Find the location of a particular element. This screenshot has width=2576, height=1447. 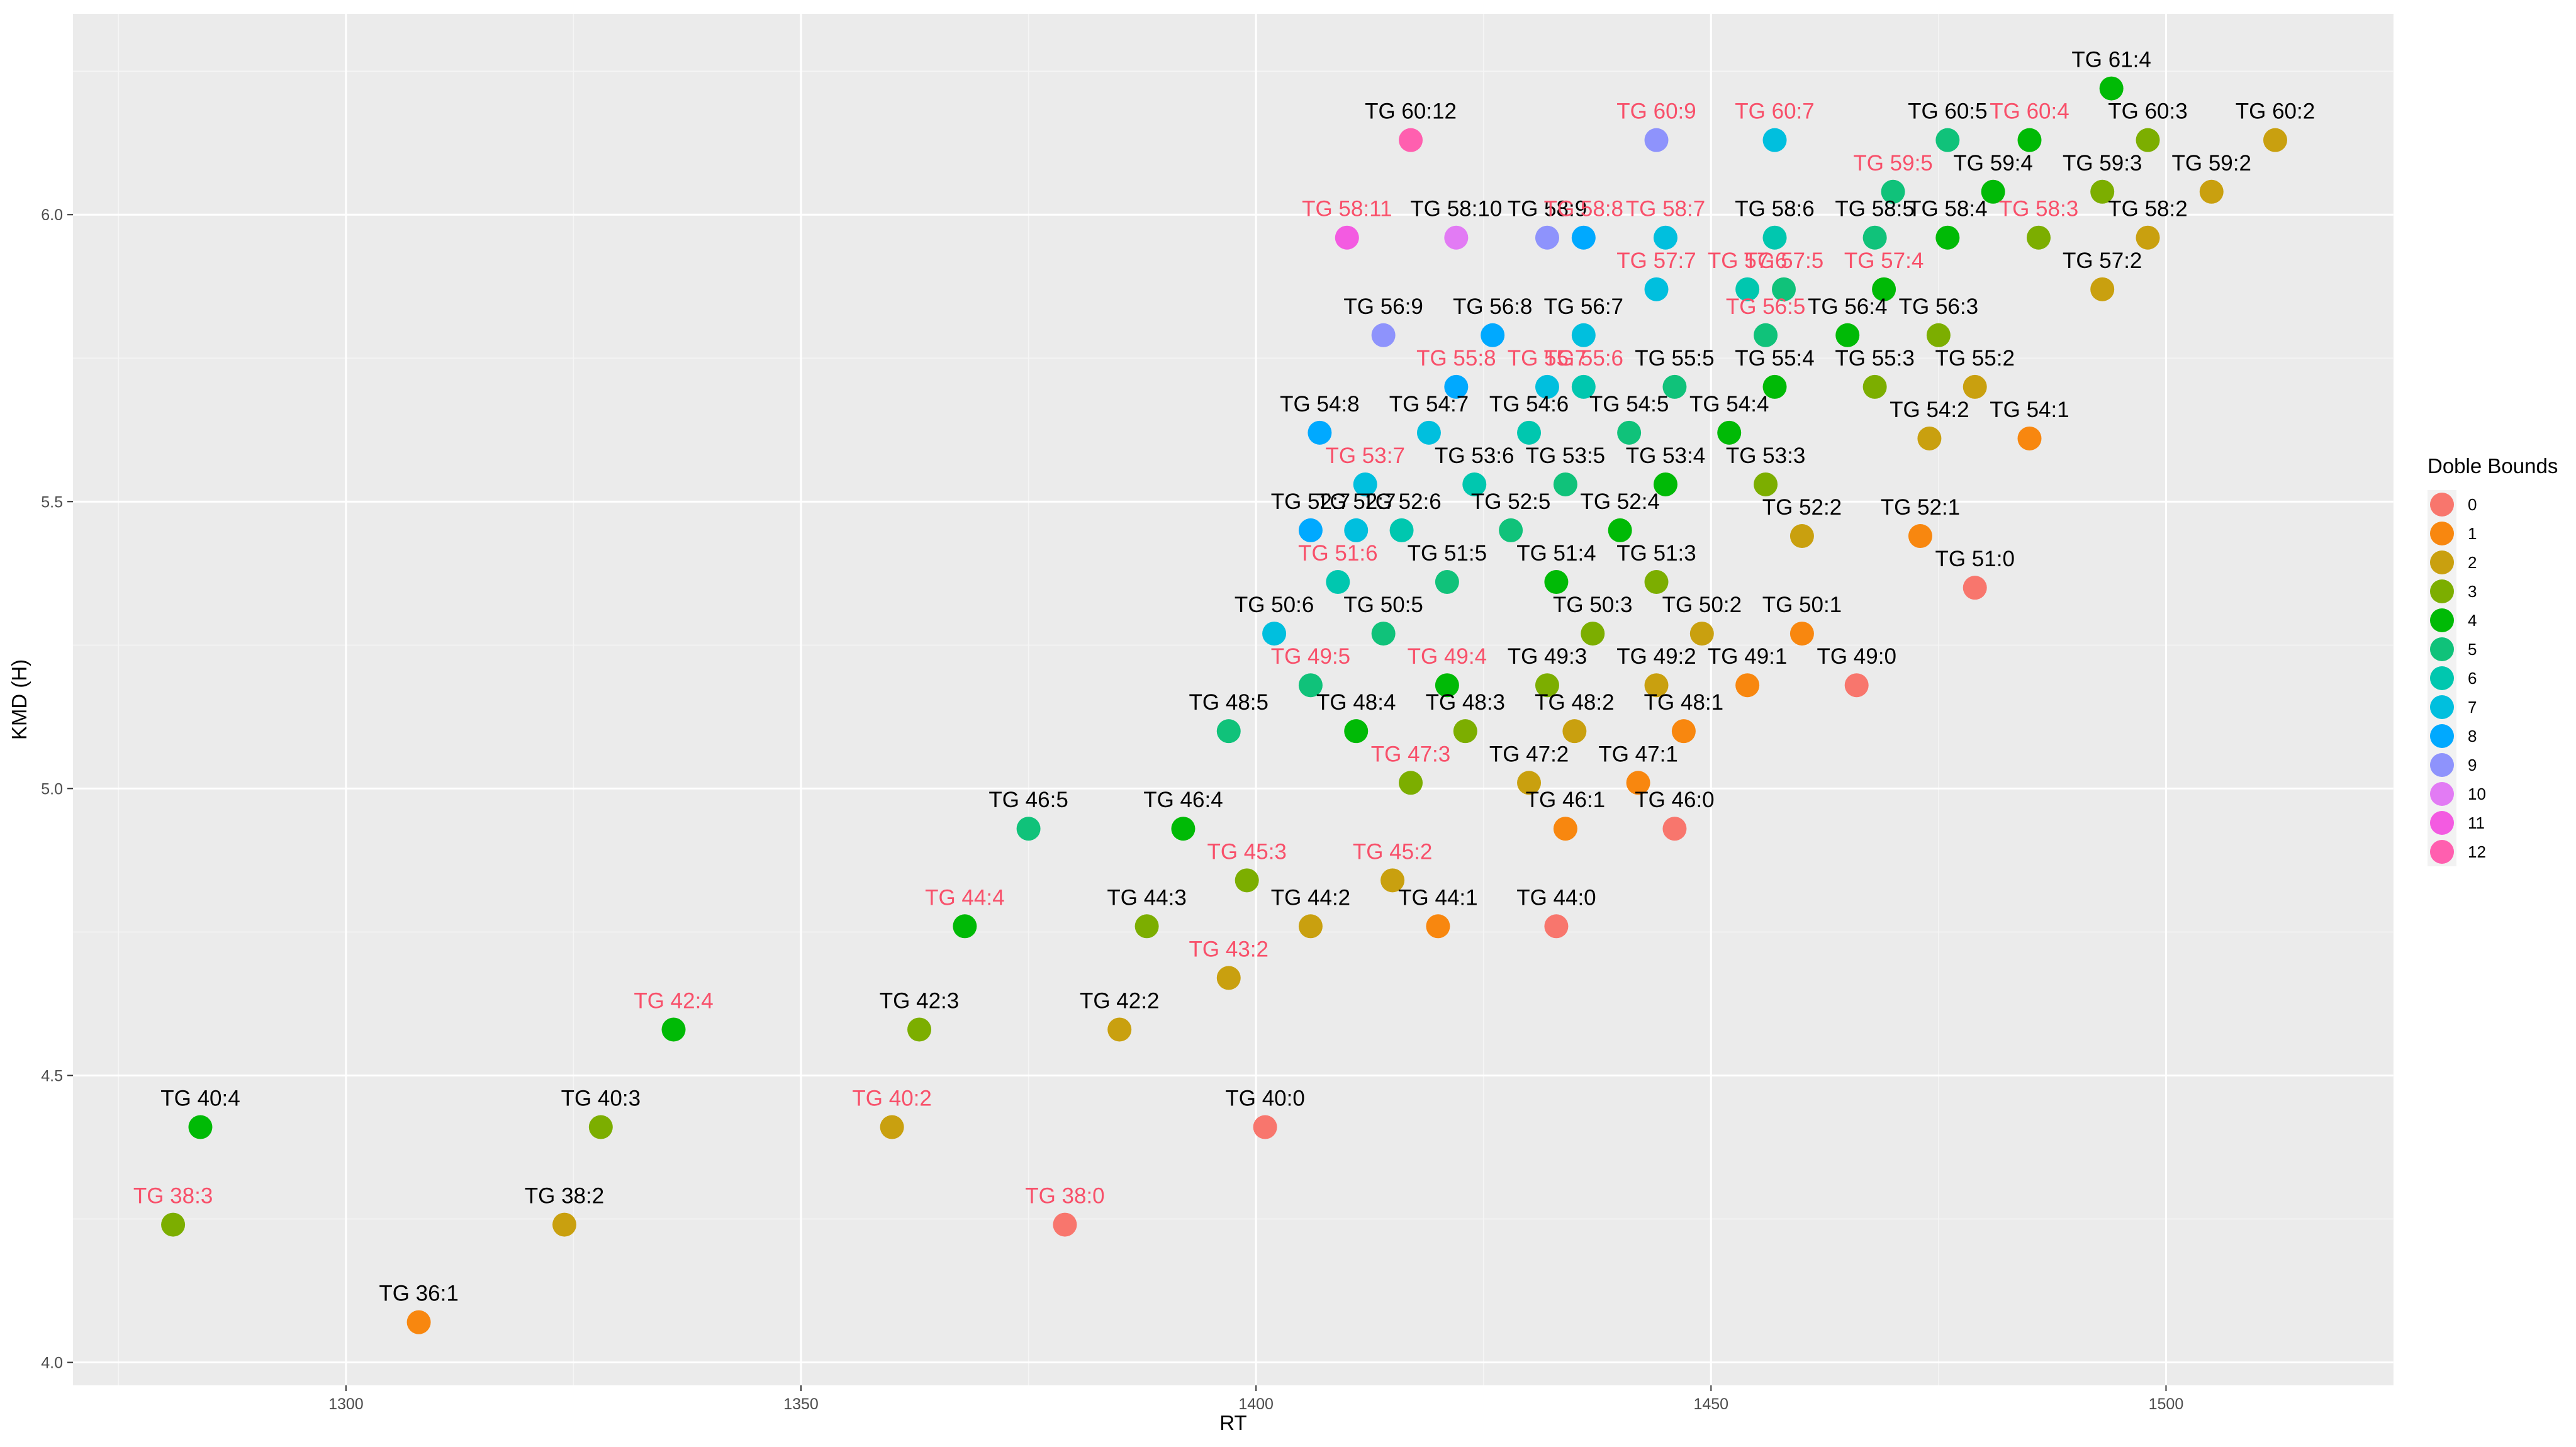

point-label: TG 55:5 is located at coordinates (1674, 358).